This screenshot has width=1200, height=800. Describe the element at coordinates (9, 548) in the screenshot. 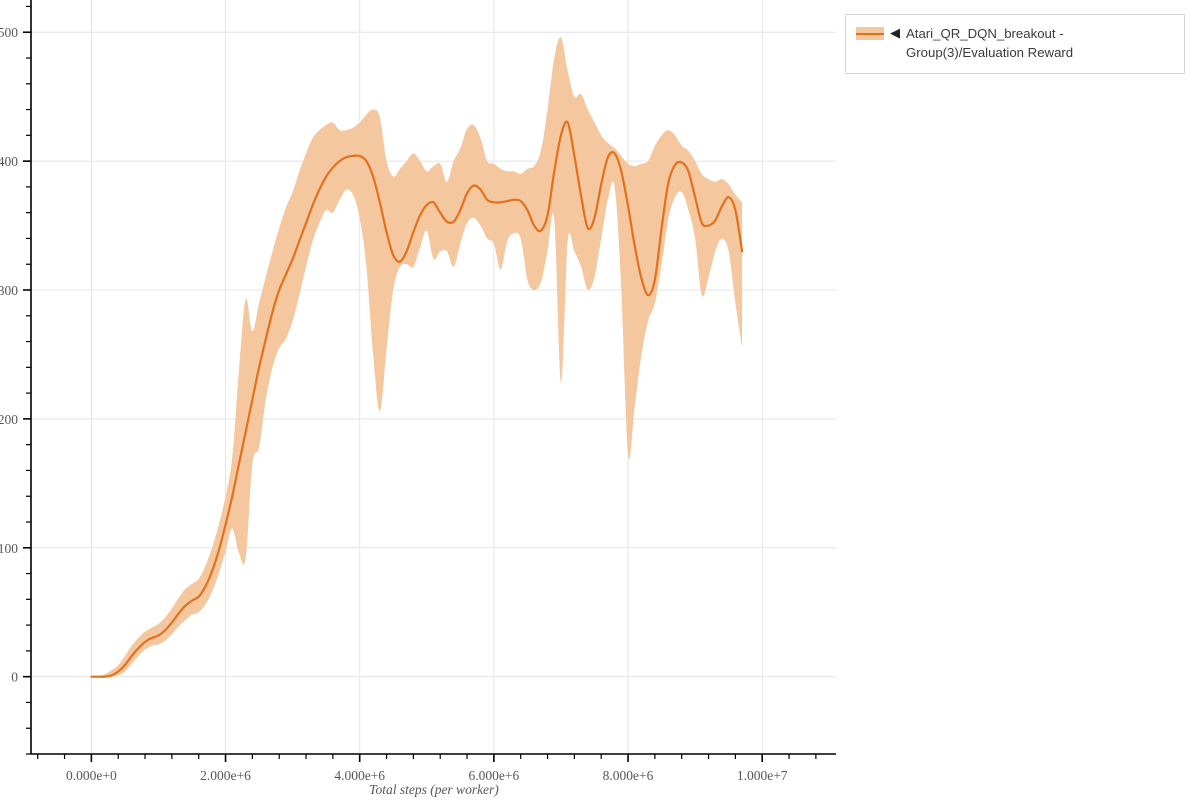

I see `y-tick-label: 100` at that location.